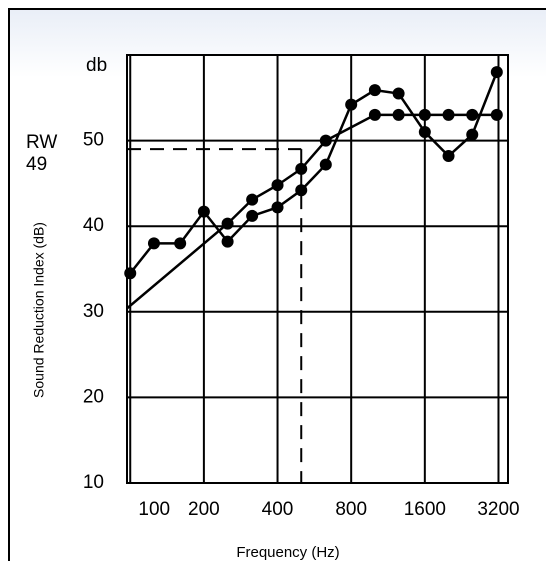 This screenshot has height=561, width=546. Describe the element at coordinates (351, 509) in the screenshot. I see `x-tick-label: 800` at that location.